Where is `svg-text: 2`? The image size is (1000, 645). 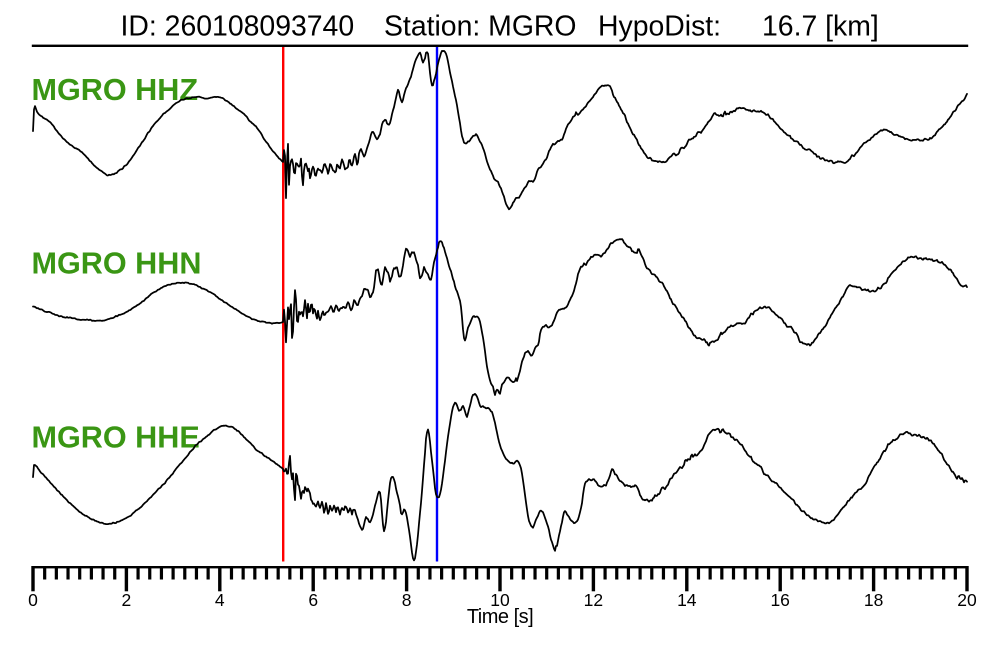
svg-text: 2 is located at coordinates (127, 600).